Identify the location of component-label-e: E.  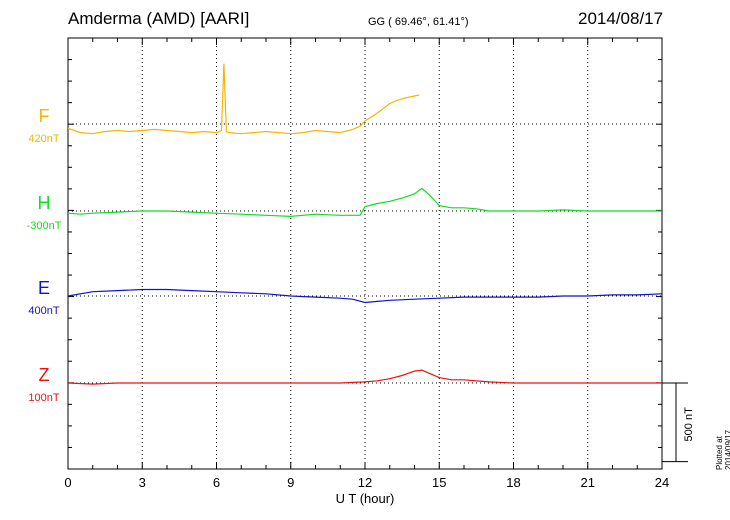
(44, 288).